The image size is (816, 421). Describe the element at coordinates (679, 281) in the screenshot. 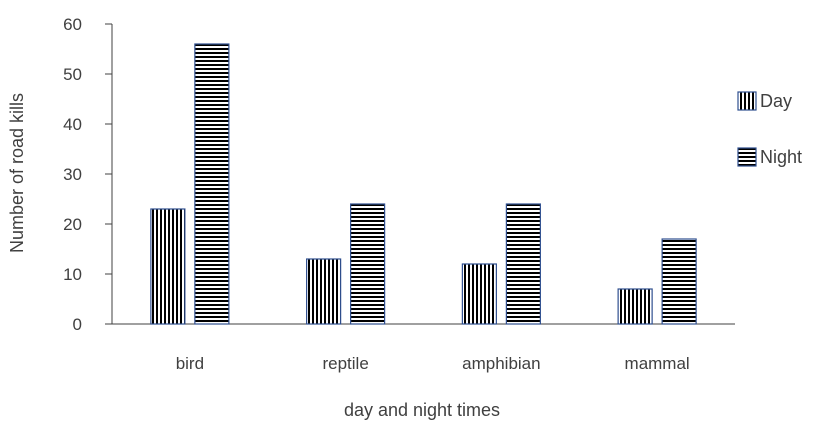

I see `bar-night-mammal` at that location.